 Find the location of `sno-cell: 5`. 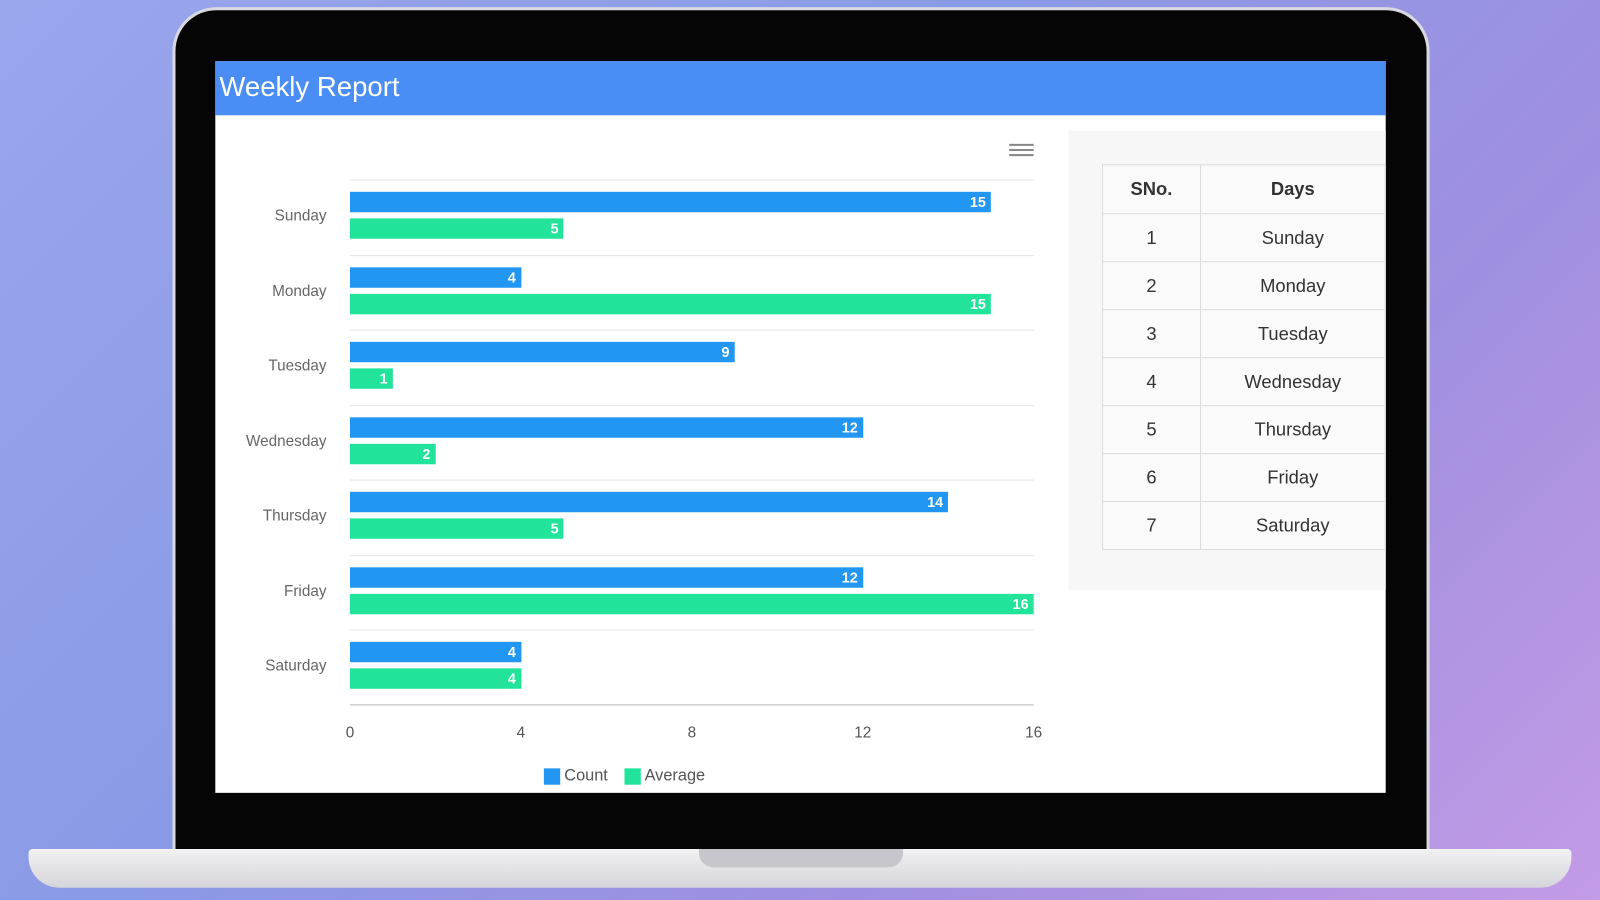

sno-cell: 5 is located at coordinates (1151, 430).